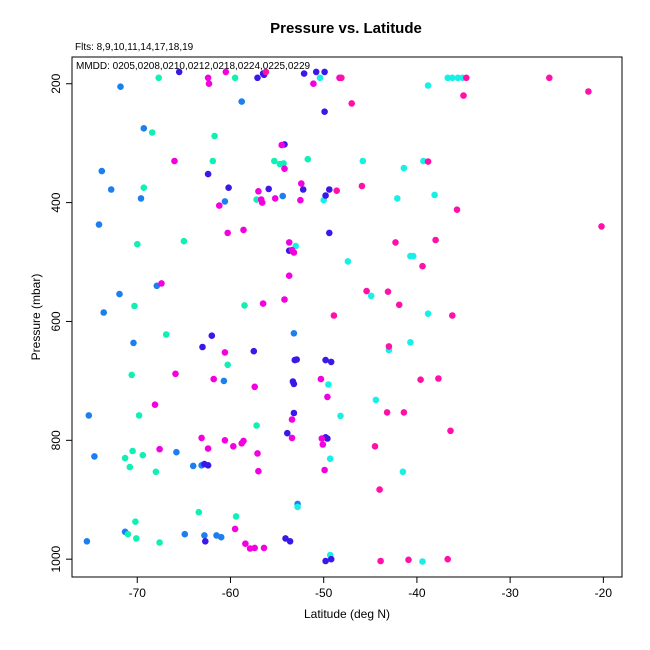  Describe the element at coordinates (324, 593) in the screenshot. I see `x-tick-label: -50` at that location.